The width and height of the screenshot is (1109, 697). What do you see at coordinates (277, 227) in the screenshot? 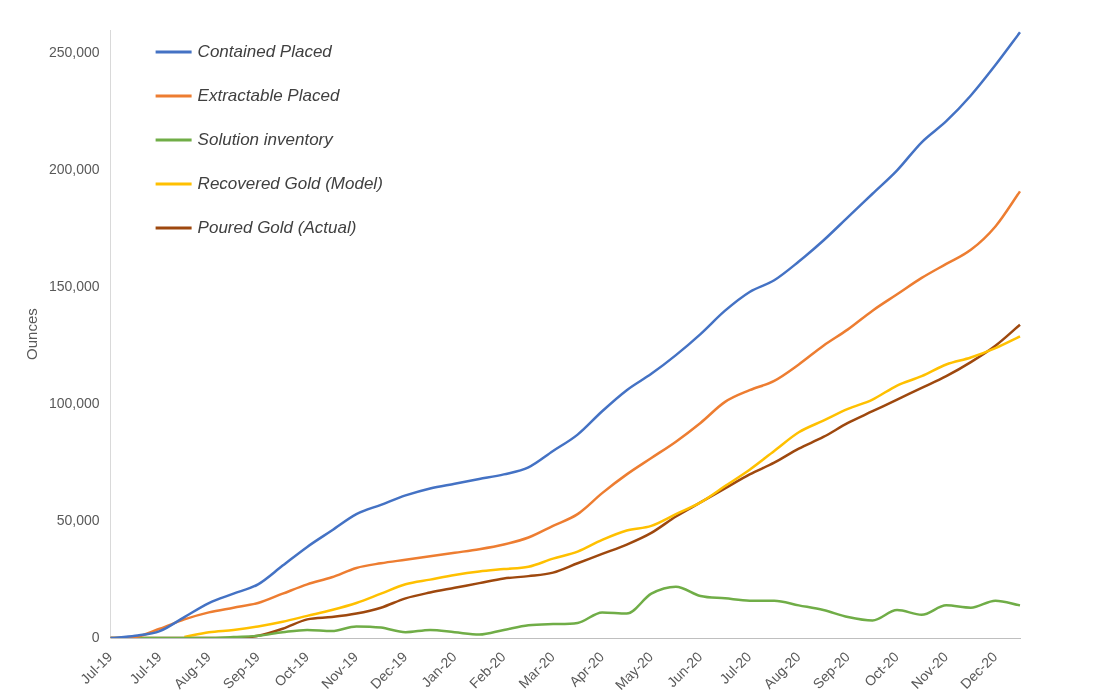
I see `legend-label: Poured Gold (Actual)` at bounding box center [277, 227].